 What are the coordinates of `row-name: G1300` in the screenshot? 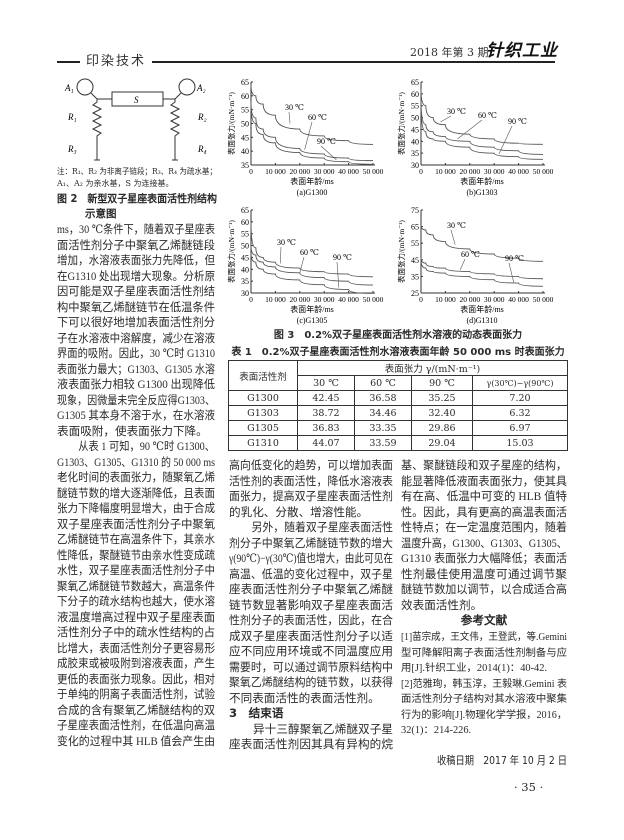 It's located at (263, 398).